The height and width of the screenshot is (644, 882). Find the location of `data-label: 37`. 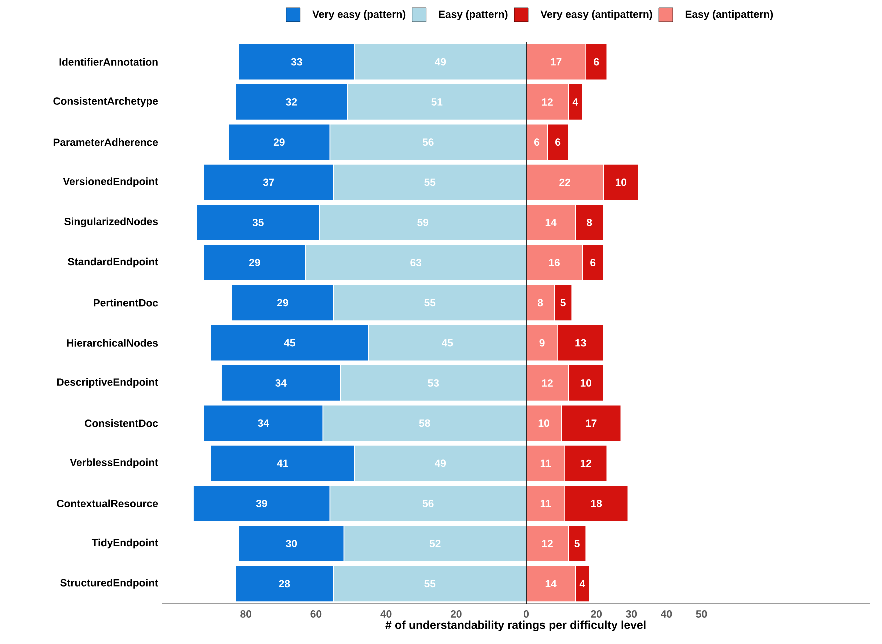

data-label: 37 is located at coordinates (268, 182).